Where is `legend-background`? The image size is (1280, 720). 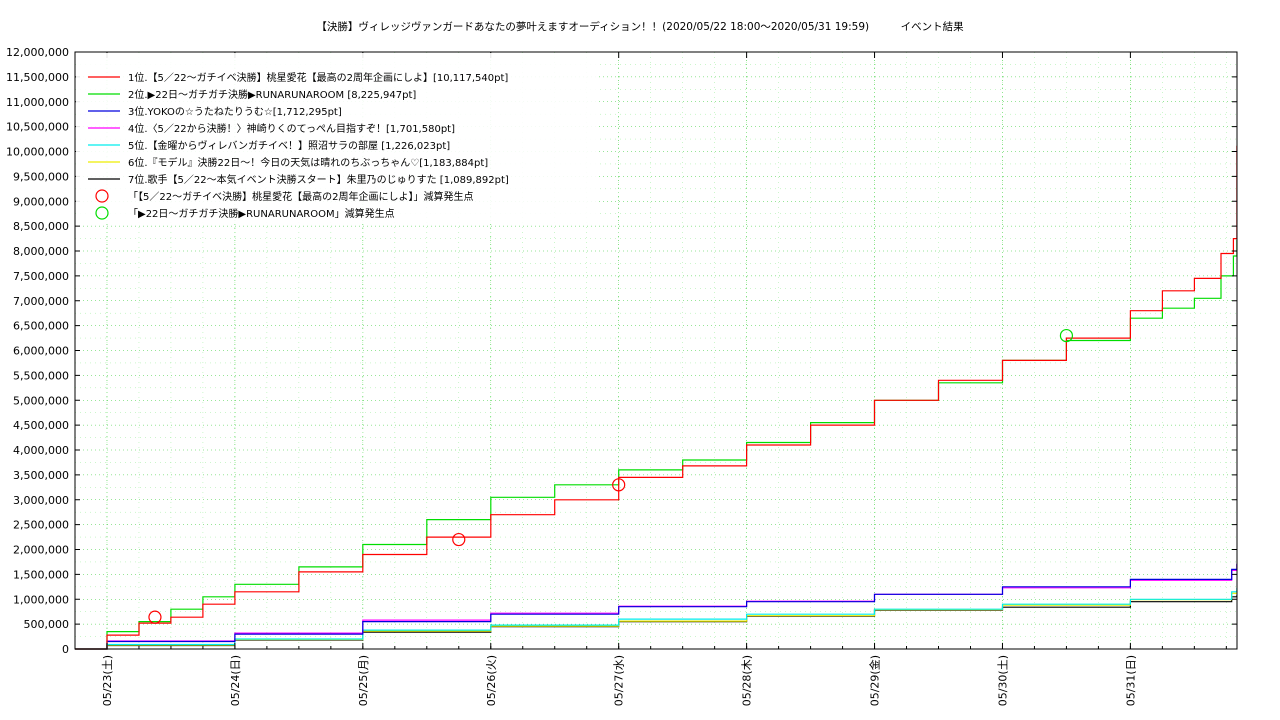 legend-background is located at coordinates (336, 138).